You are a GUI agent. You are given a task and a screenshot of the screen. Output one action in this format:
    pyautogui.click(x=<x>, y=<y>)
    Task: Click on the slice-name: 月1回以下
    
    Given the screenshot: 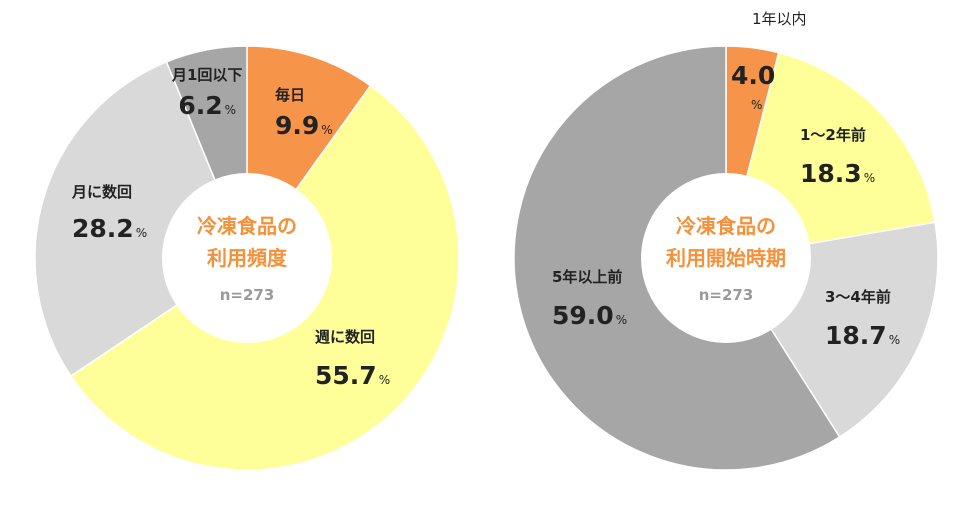 What is the action you would take?
    pyautogui.click(x=207, y=75)
    